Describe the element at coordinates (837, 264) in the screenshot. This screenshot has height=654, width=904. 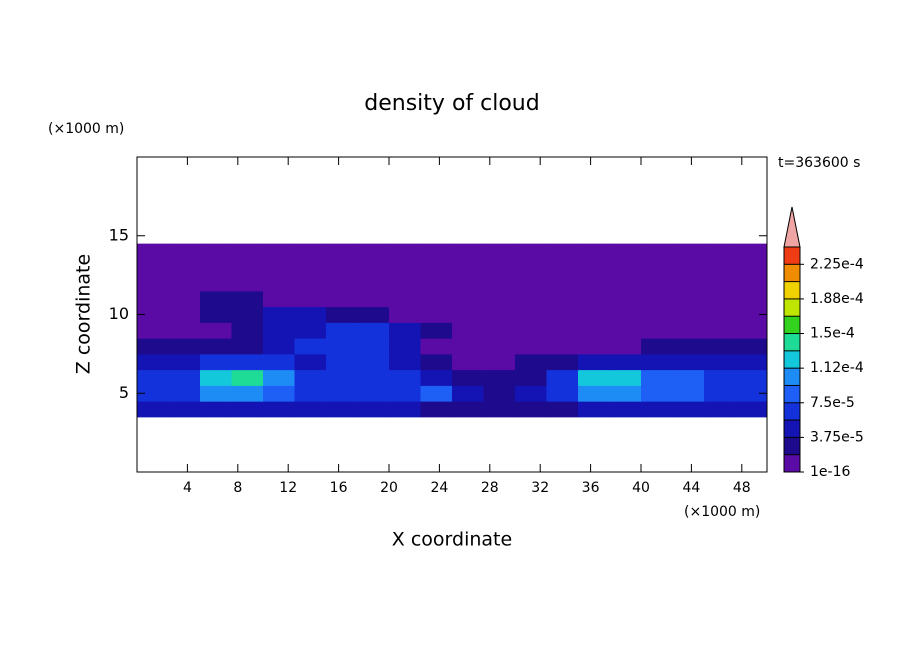
I see `colorbar-tick-label: 2.25e-4` at that location.